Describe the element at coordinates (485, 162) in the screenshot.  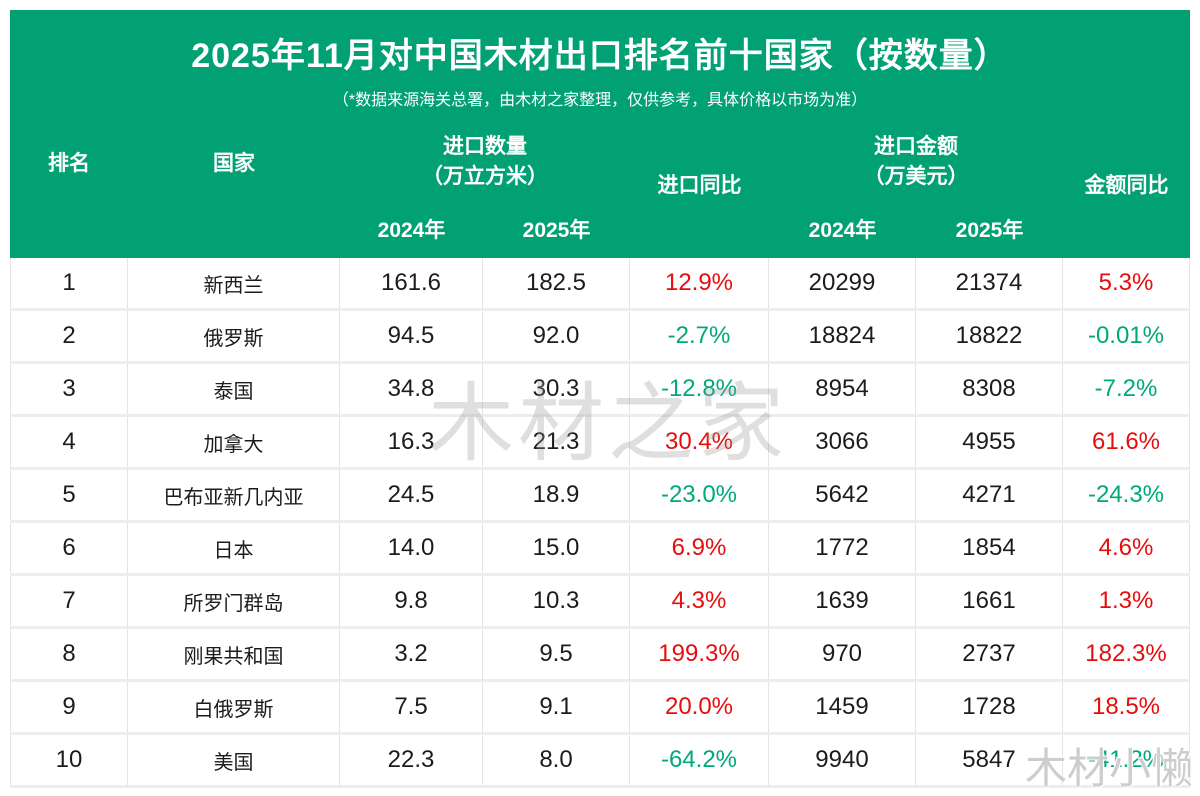
I see `column-header-quantity-group: 进口数量 （万立方米）` at that location.